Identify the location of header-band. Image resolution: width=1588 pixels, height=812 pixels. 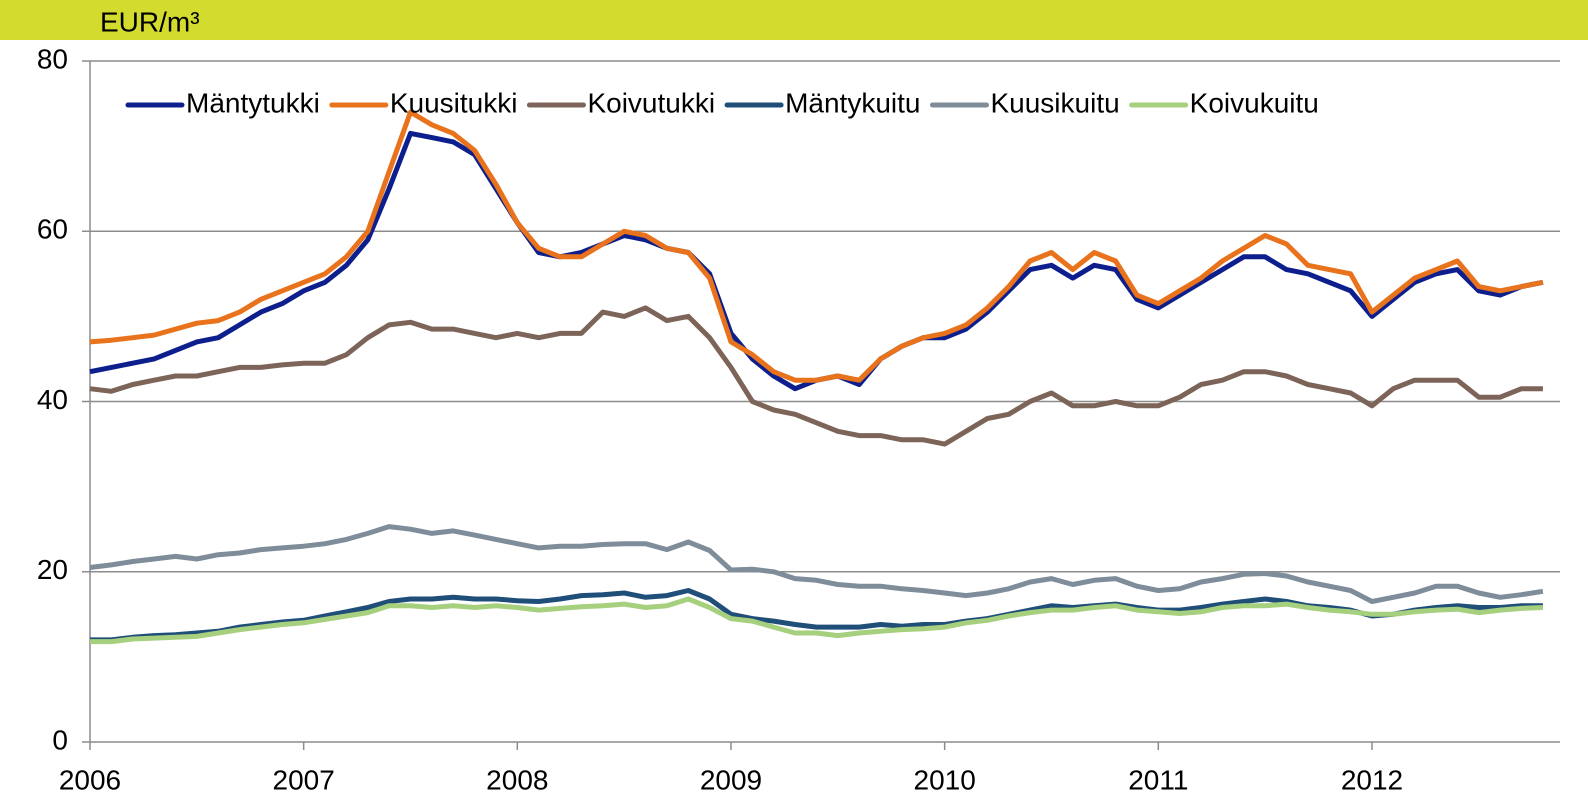
(794, 20).